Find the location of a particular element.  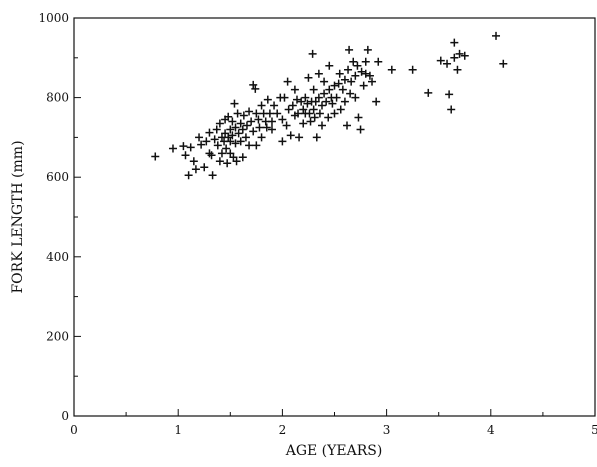

x-tick-label: 1 is located at coordinates (178, 430).